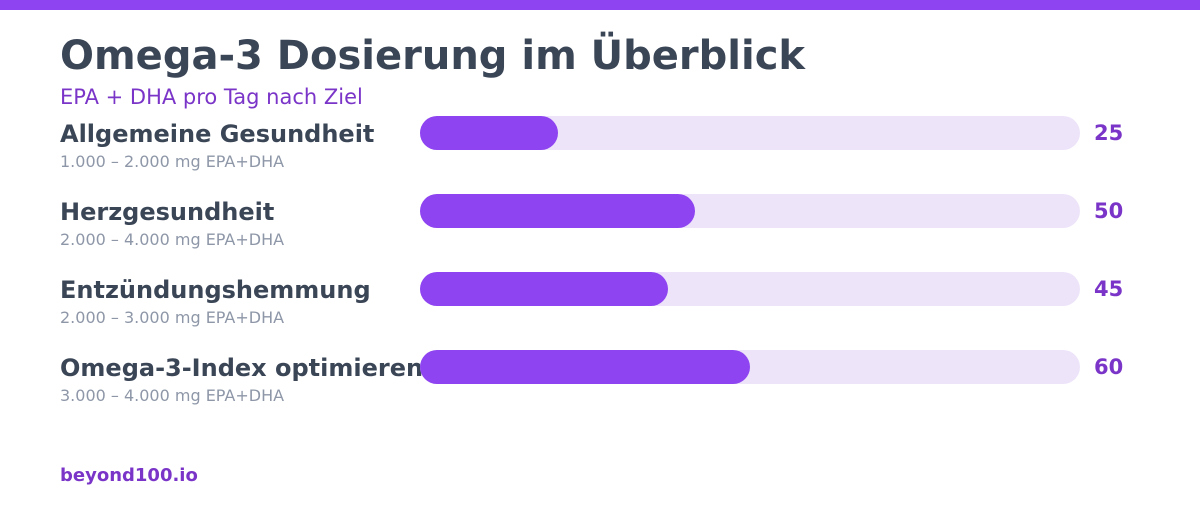 This screenshot has width=1200, height=506. Describe the element at coordinates (600, 229) in the screenshot. I see `bar-row: Herzgesundheit 2.000 – 4.000 mg EPA+DHA 50` at that location.